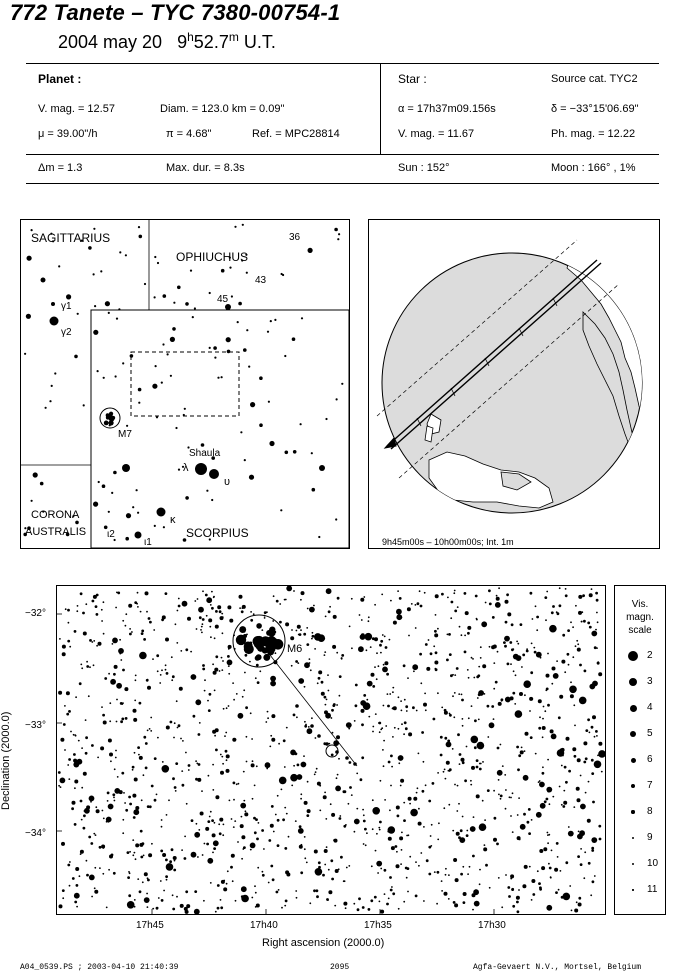 The width and height of the screenshot is (680, 972). Describe the element at coordinates (190, 37) in the screenshot. I see `time-h-unit: h` at that location.